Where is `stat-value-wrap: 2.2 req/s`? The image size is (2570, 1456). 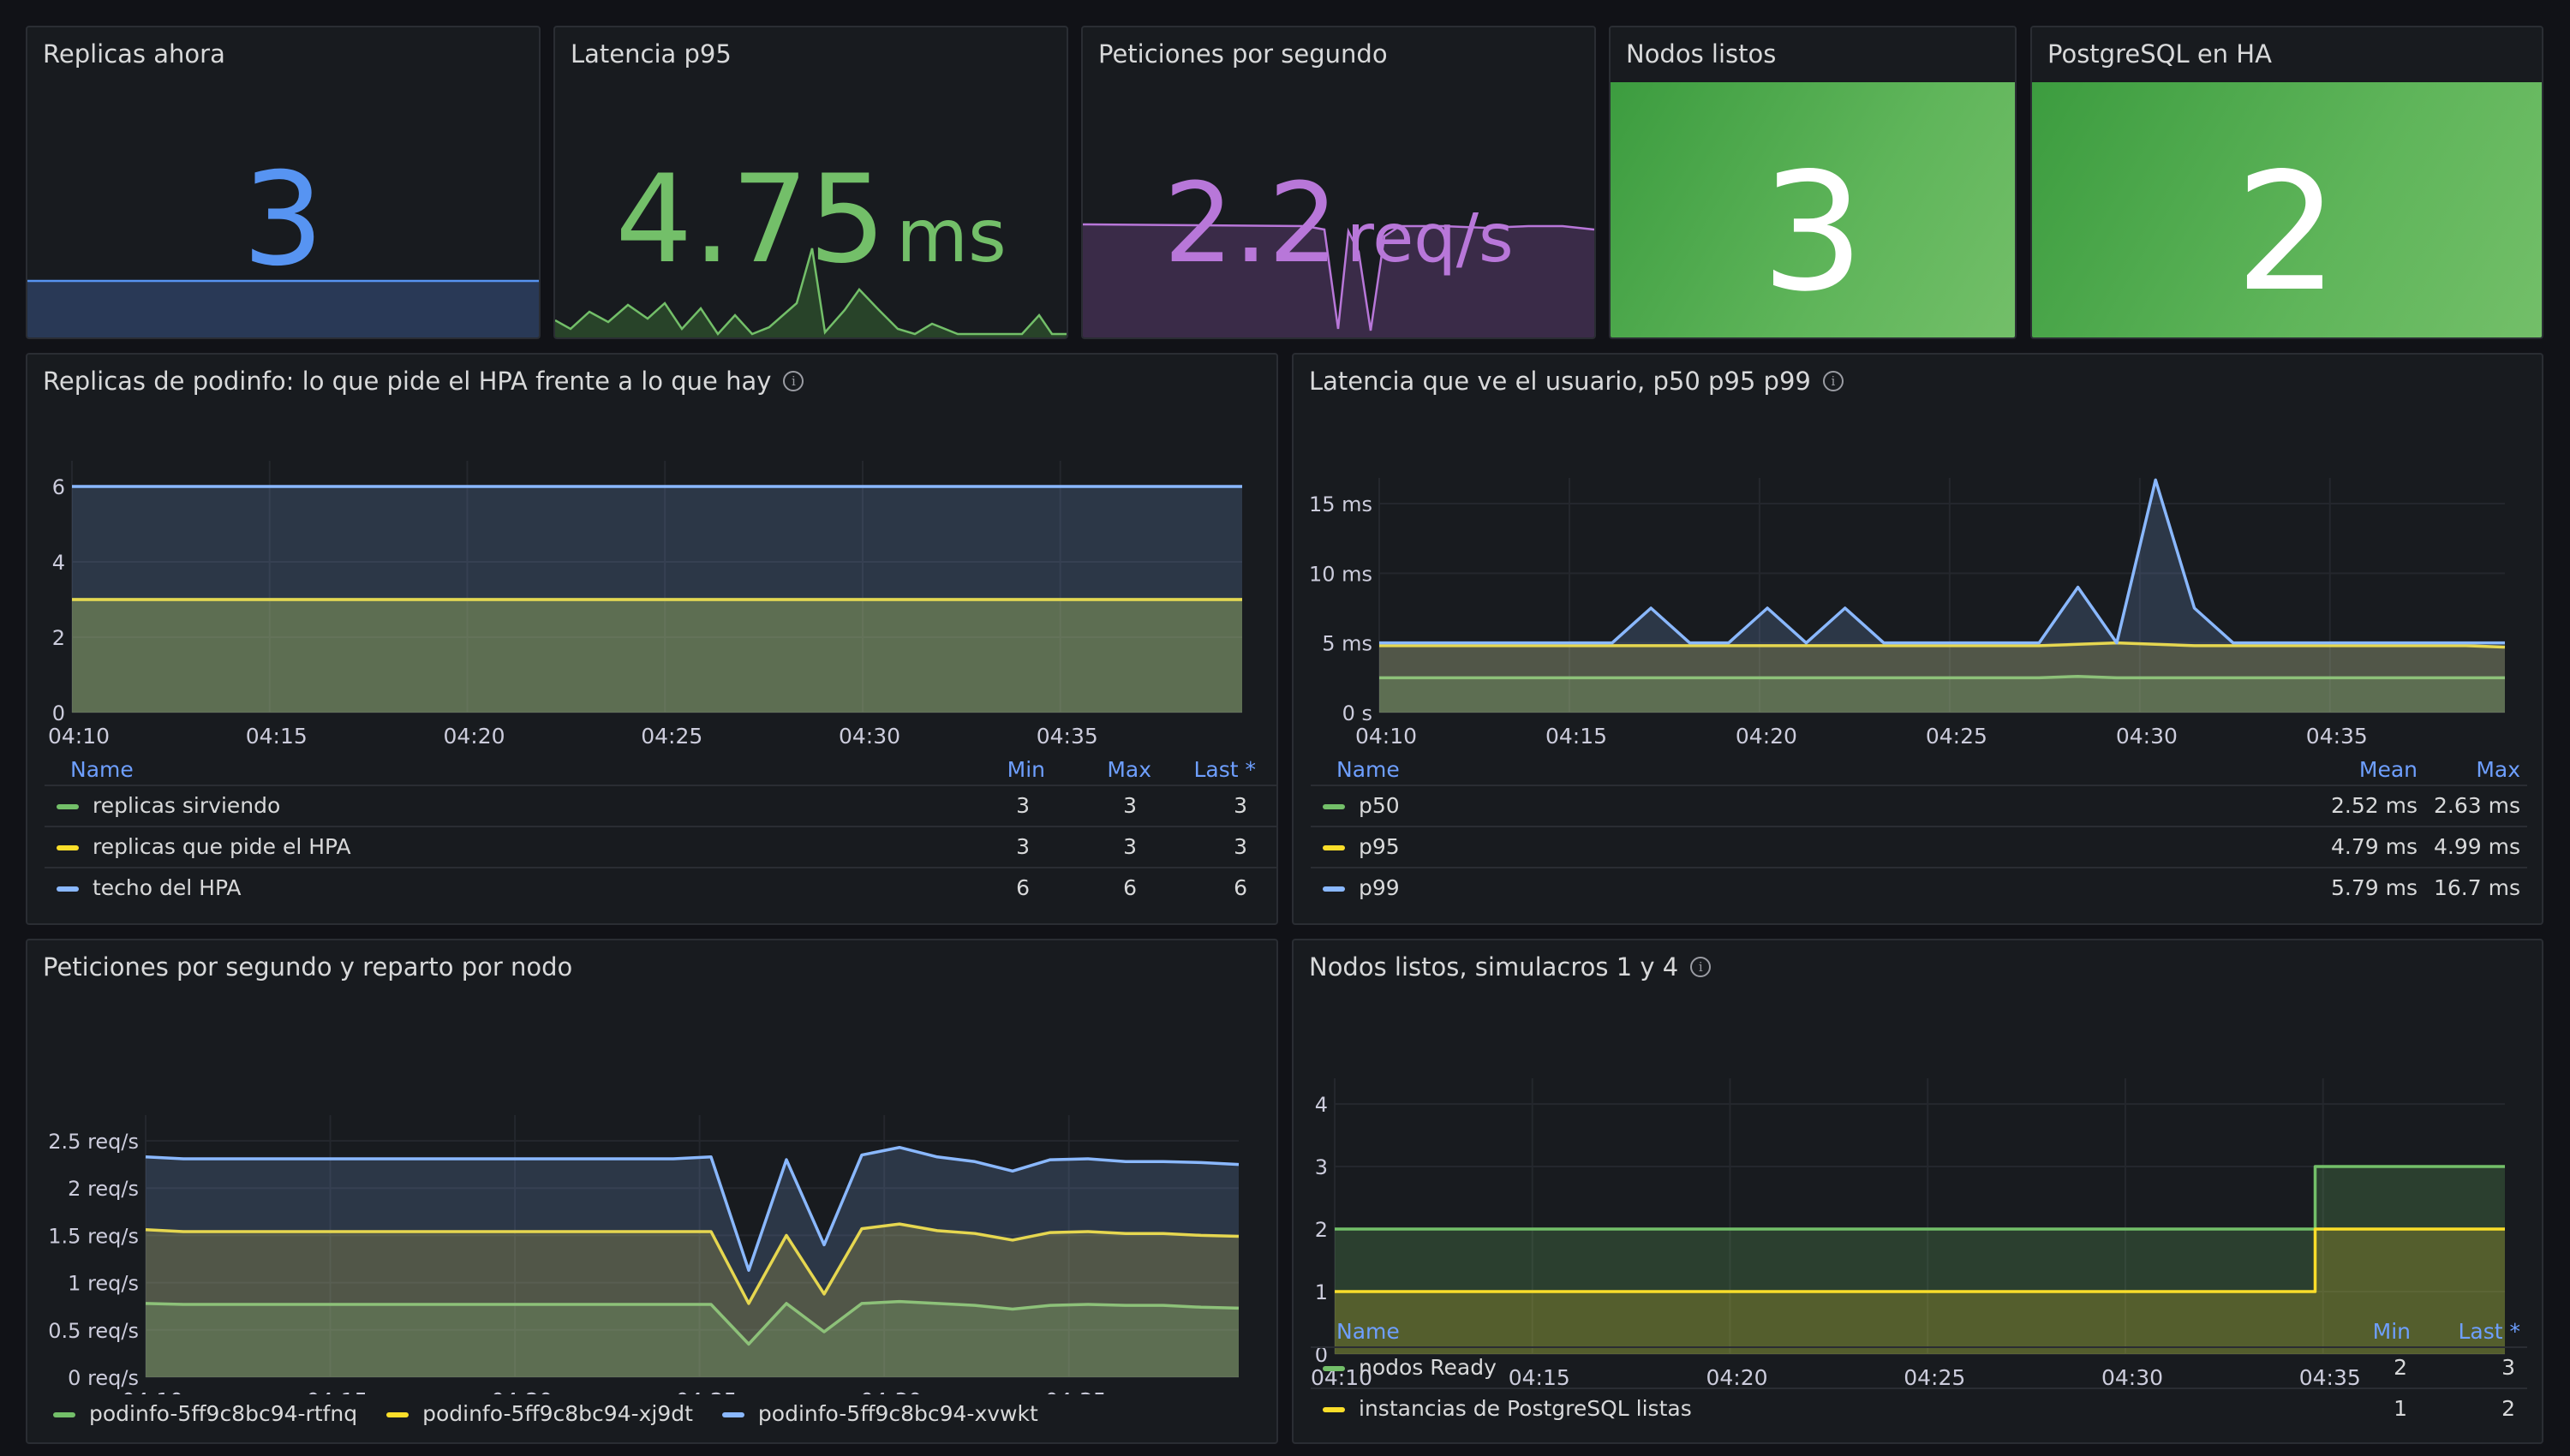
stat-value-wrap: 2.2 req/s is located at coordinates (1339, 224).